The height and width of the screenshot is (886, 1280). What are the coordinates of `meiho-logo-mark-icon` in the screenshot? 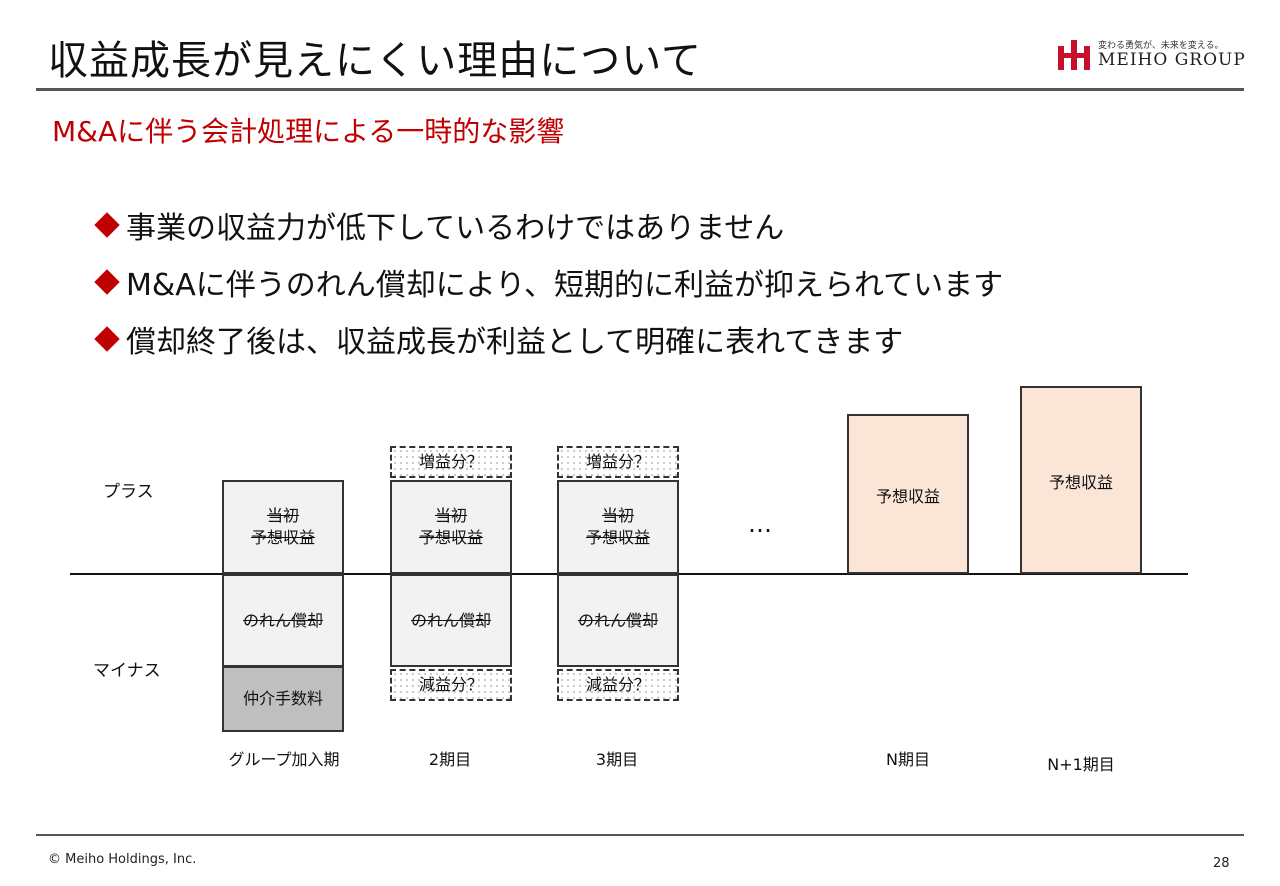 It's located at (1074, 55).